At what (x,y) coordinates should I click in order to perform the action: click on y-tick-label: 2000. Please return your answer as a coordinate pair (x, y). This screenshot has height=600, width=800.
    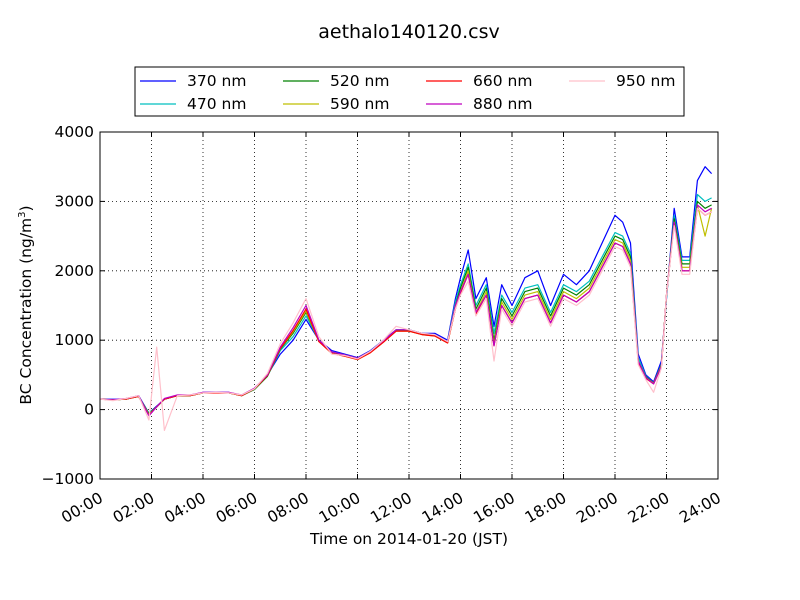
    Looking at the image, I should click on (74, 271).